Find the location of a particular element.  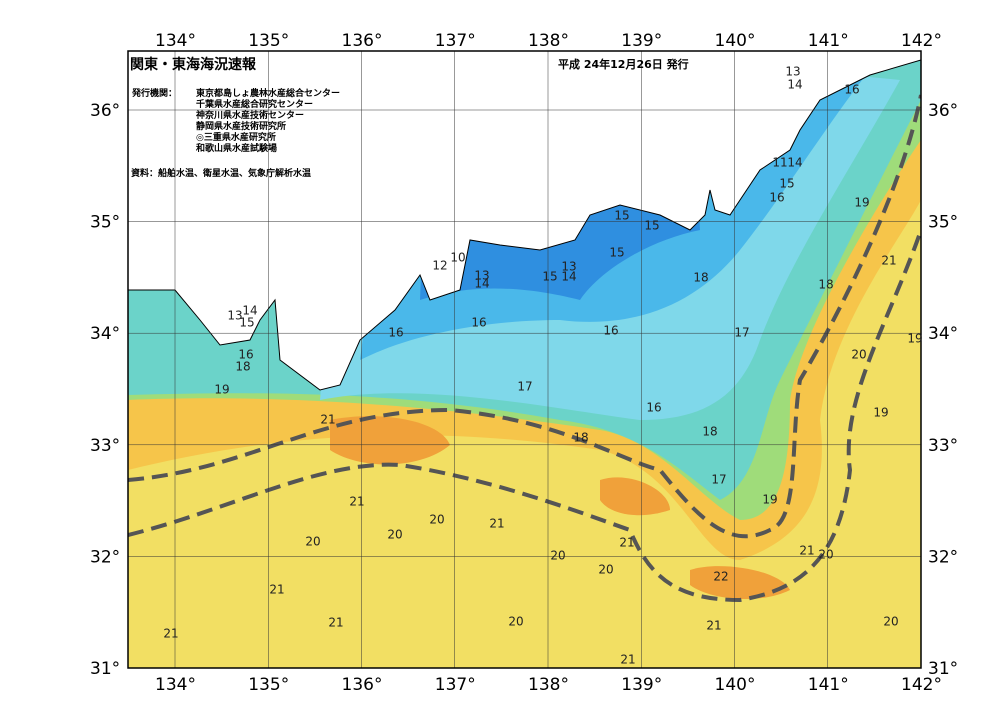

issuer: 静岡県水産技術研究所 is located at coordinates (241, 126).